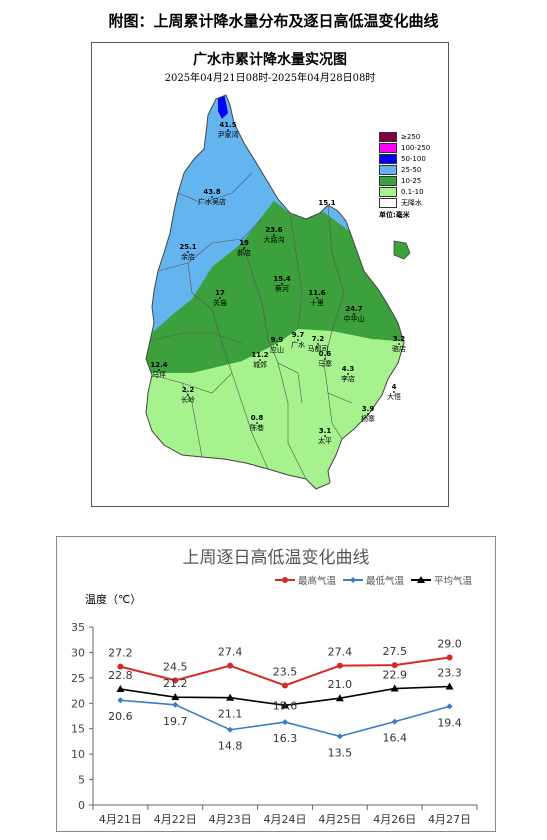 This screenshot has width=547, height=840. I want to click on station-value: 0.8, so click(257, 418).